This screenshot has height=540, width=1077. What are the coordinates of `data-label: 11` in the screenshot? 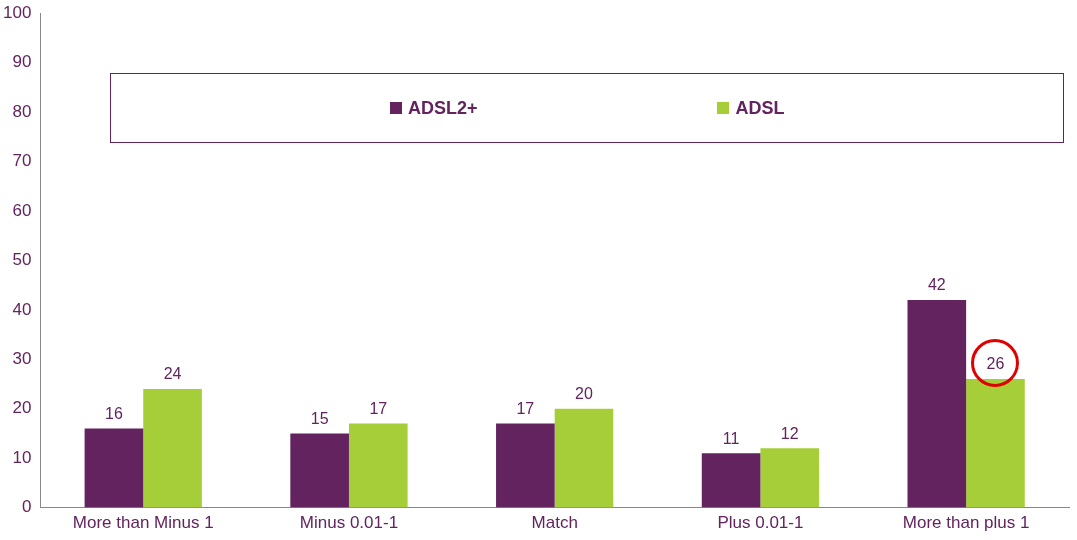 It's located at (731, 438).